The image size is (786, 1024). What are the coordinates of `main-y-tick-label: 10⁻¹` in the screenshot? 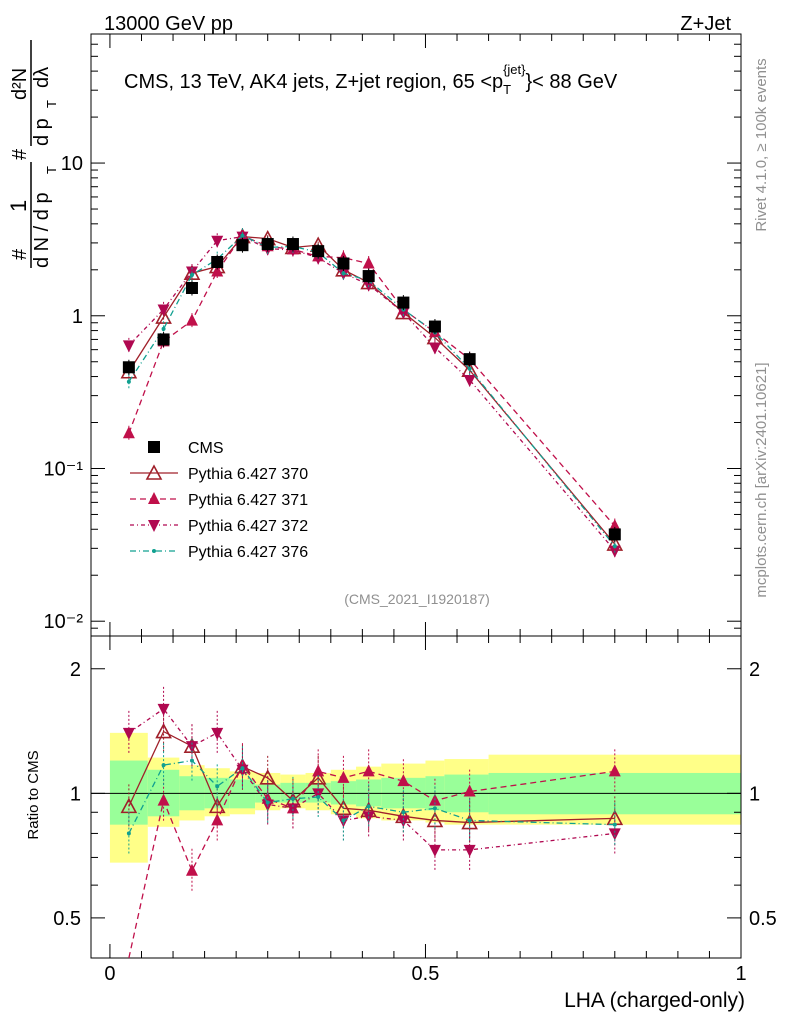 It's located at (64, 469).